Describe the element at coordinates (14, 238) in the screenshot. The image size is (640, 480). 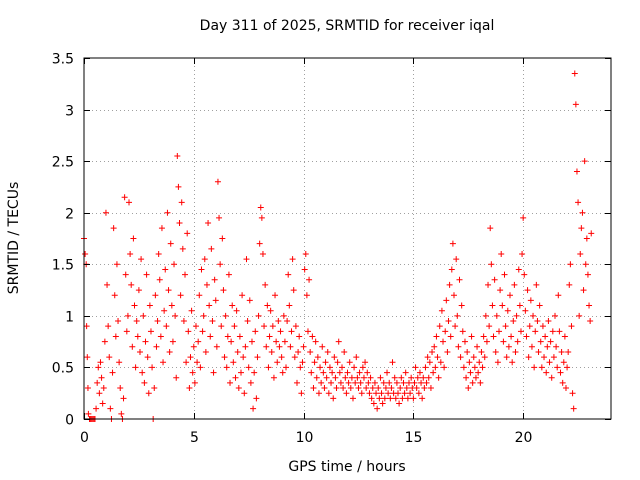
I see `y-axis-label: SRMTID / TECUs` at that location.